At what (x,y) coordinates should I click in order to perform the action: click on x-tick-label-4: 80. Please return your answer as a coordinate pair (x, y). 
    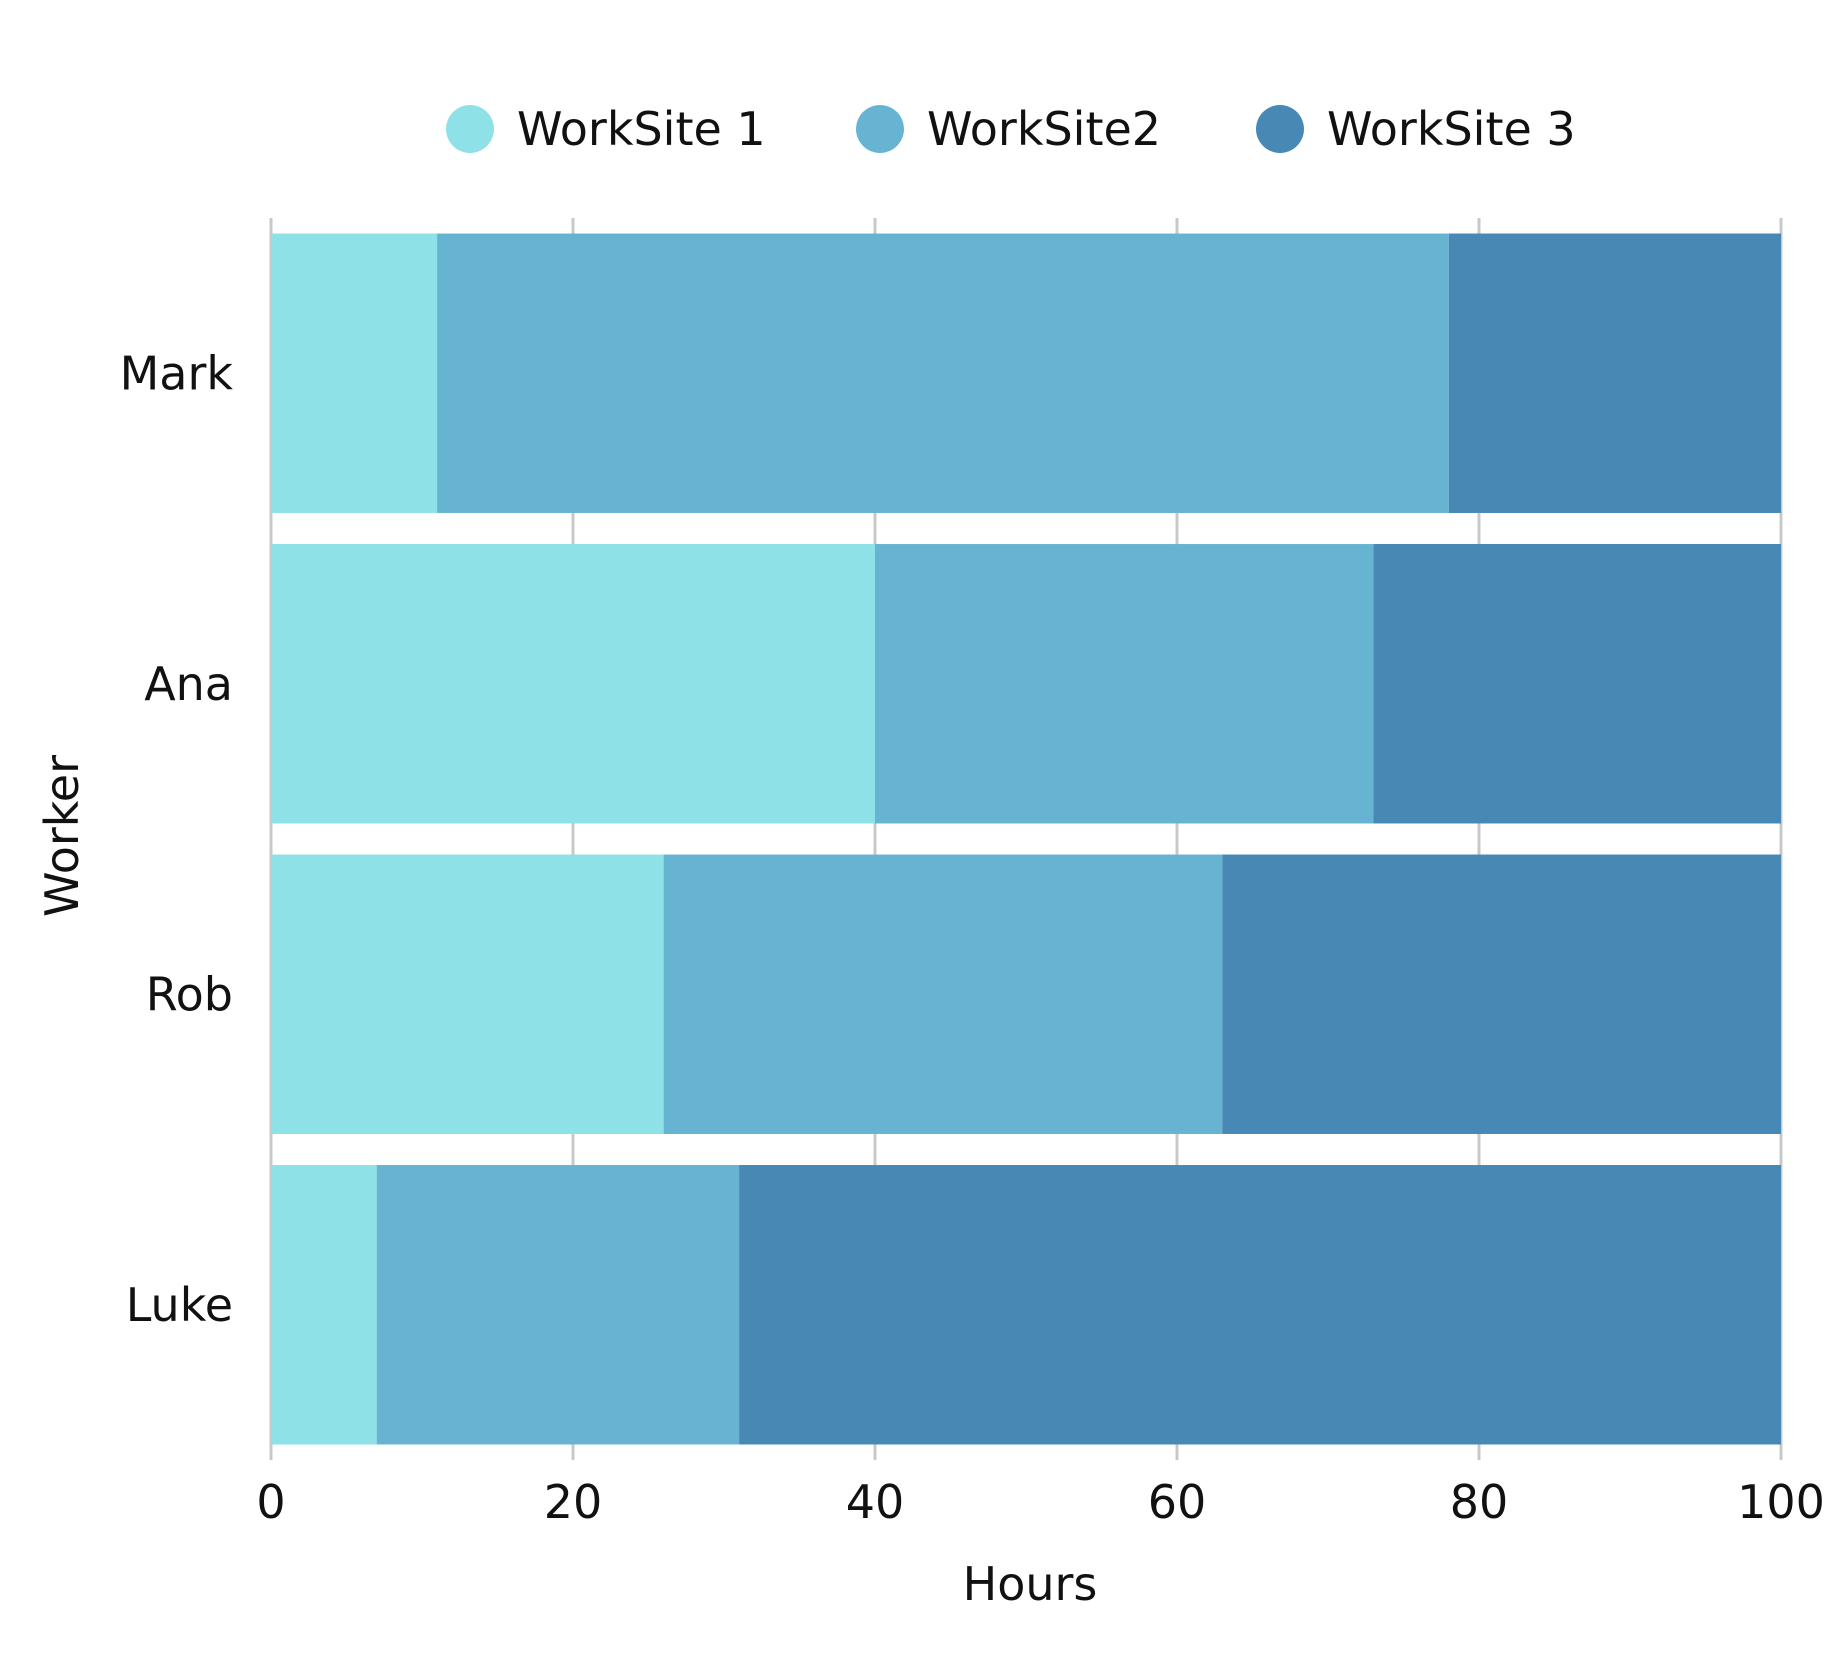
    Looking at the image, I should click on (1479, 1502).